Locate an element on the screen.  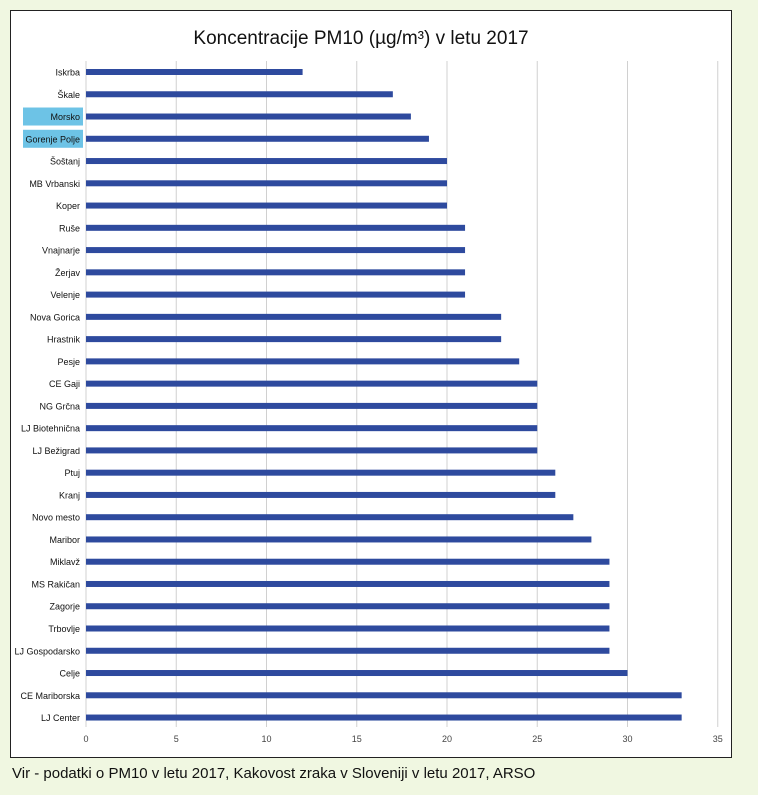
category-label: Pesje is located at coordinates (68, 362).